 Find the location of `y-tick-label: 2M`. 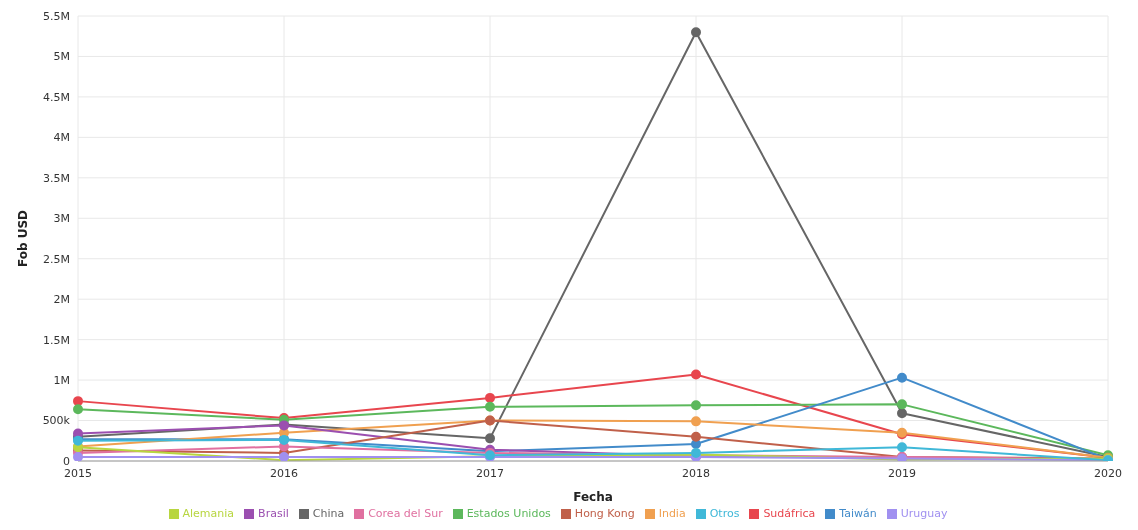

y-tick-label: 2M is located at coordinates (61, 300).